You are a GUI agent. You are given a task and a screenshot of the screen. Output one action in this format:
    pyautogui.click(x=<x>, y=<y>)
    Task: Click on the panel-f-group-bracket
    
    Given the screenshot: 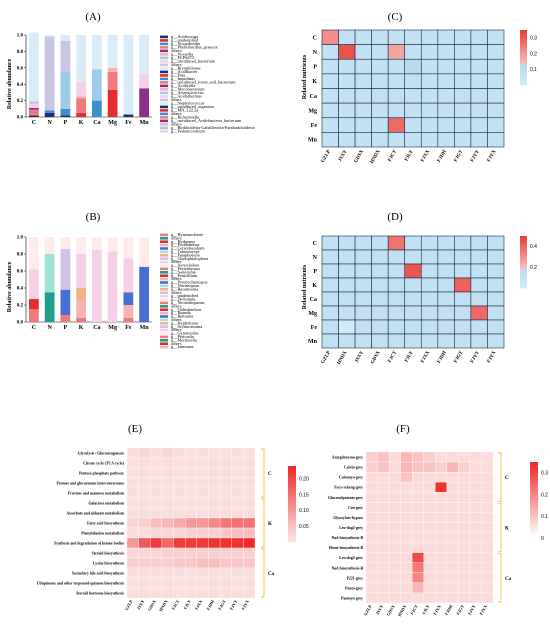 What is the action you would take?
    pyautogui.click(x=500, y=477)
    